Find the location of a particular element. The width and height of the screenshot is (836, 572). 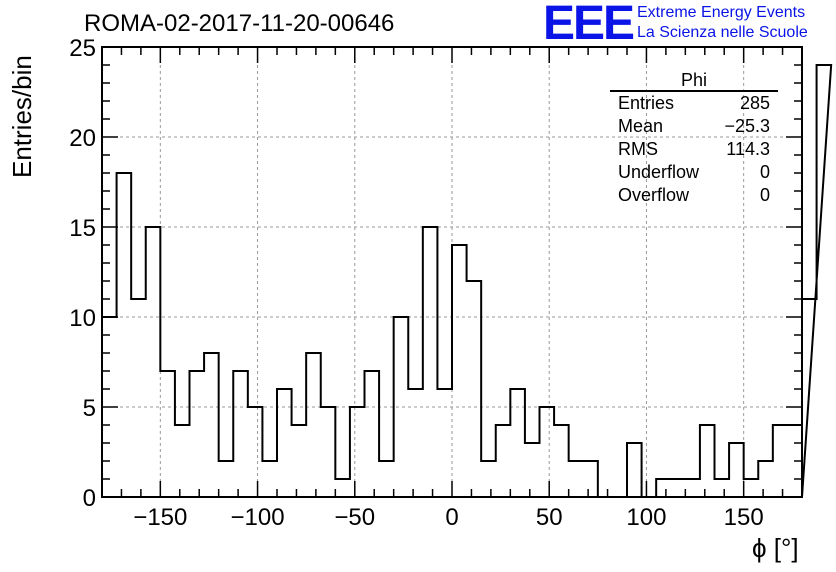

x-axis-label: ϕ [°] is located at coordinates (775, 548).